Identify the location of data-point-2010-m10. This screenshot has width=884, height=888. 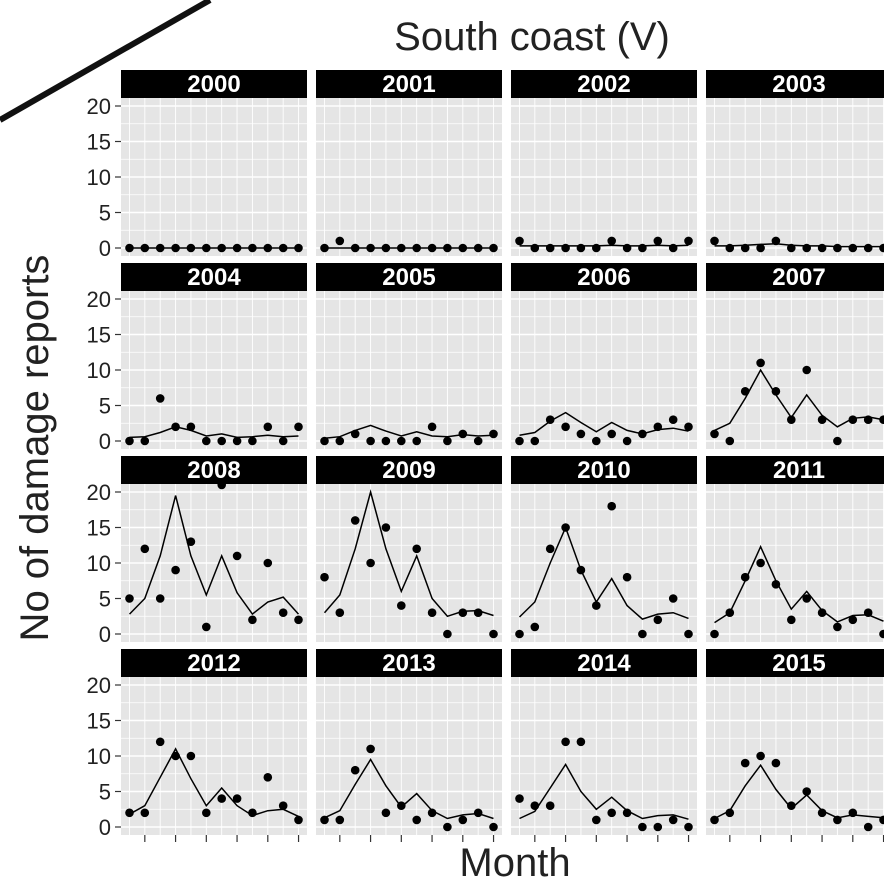
(658, 620).